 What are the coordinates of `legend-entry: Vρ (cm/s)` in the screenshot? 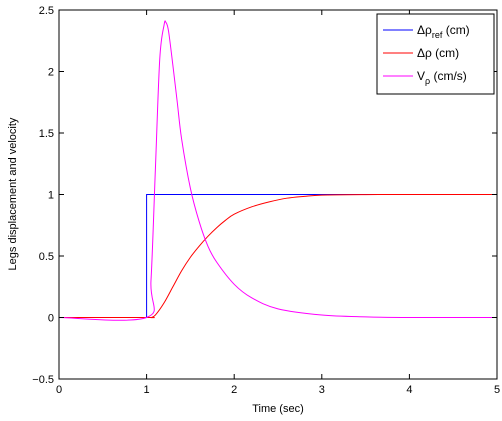 It's located at (442, 77).